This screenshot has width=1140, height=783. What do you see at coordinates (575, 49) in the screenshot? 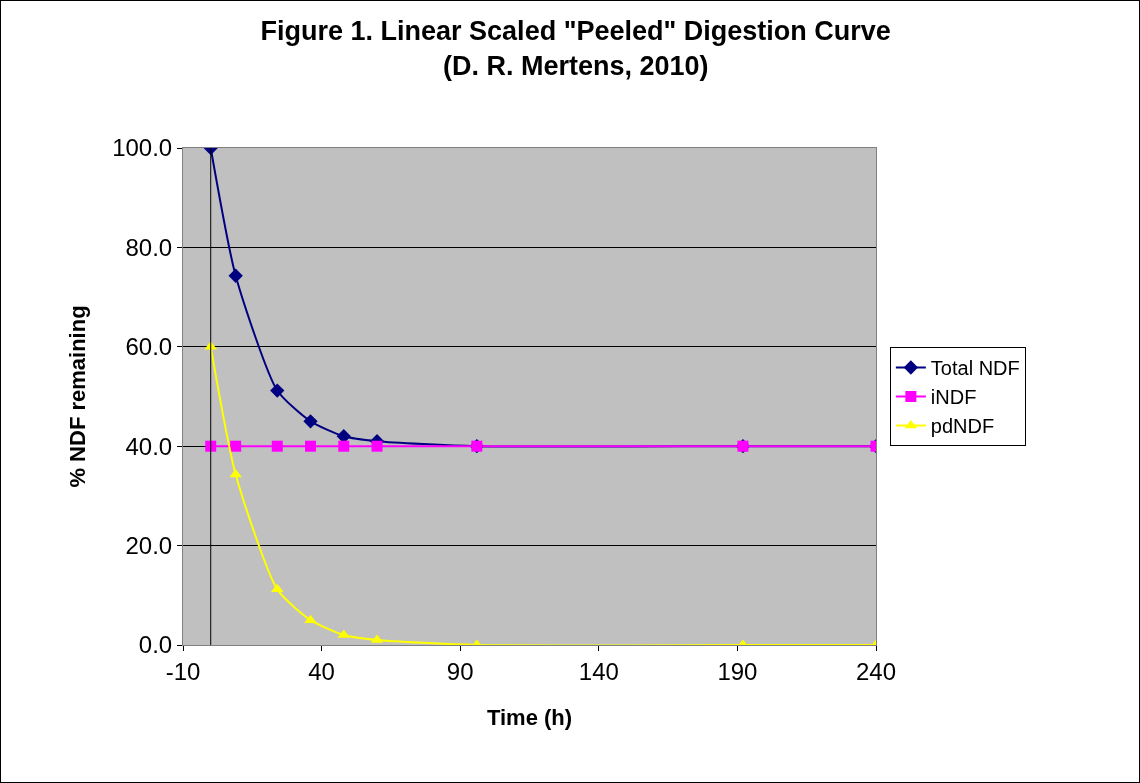
I see `chart-title: Figure 1. Linear Scaled "Peeled" Digestion Curve (D. R. Mertens, 2010)` at bounding box center [575, 49].